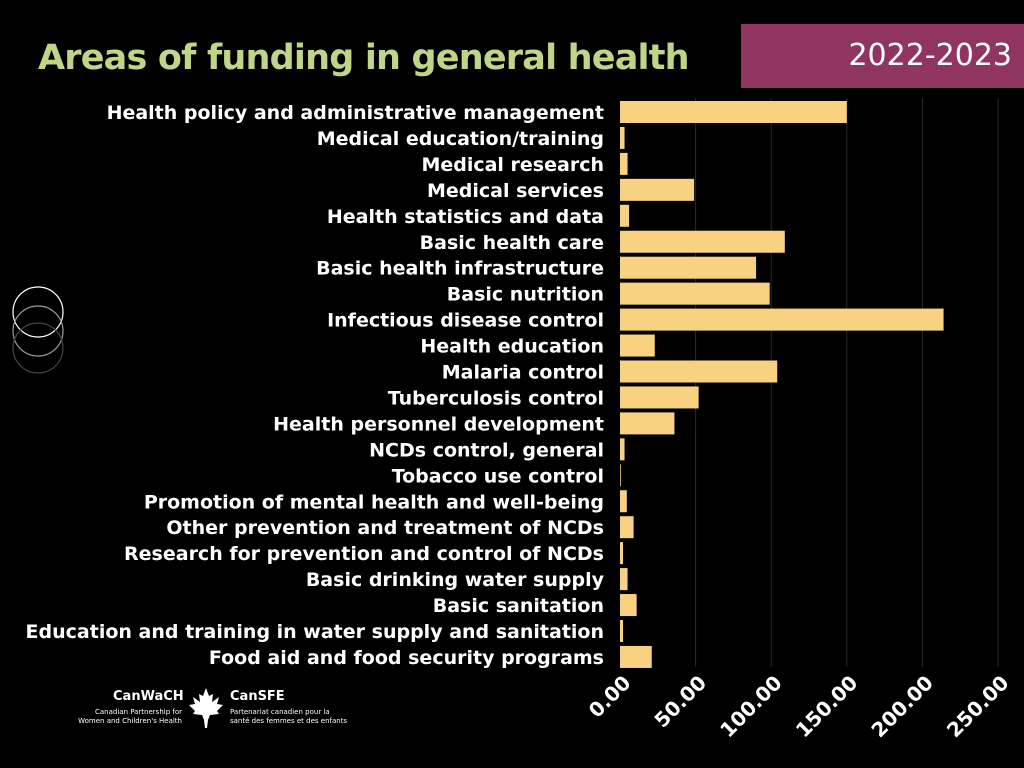 Image resolution: width=1024 pixels, height=768 pixels. I want to click on x-tick-label: 0.00, so click(610, 697).